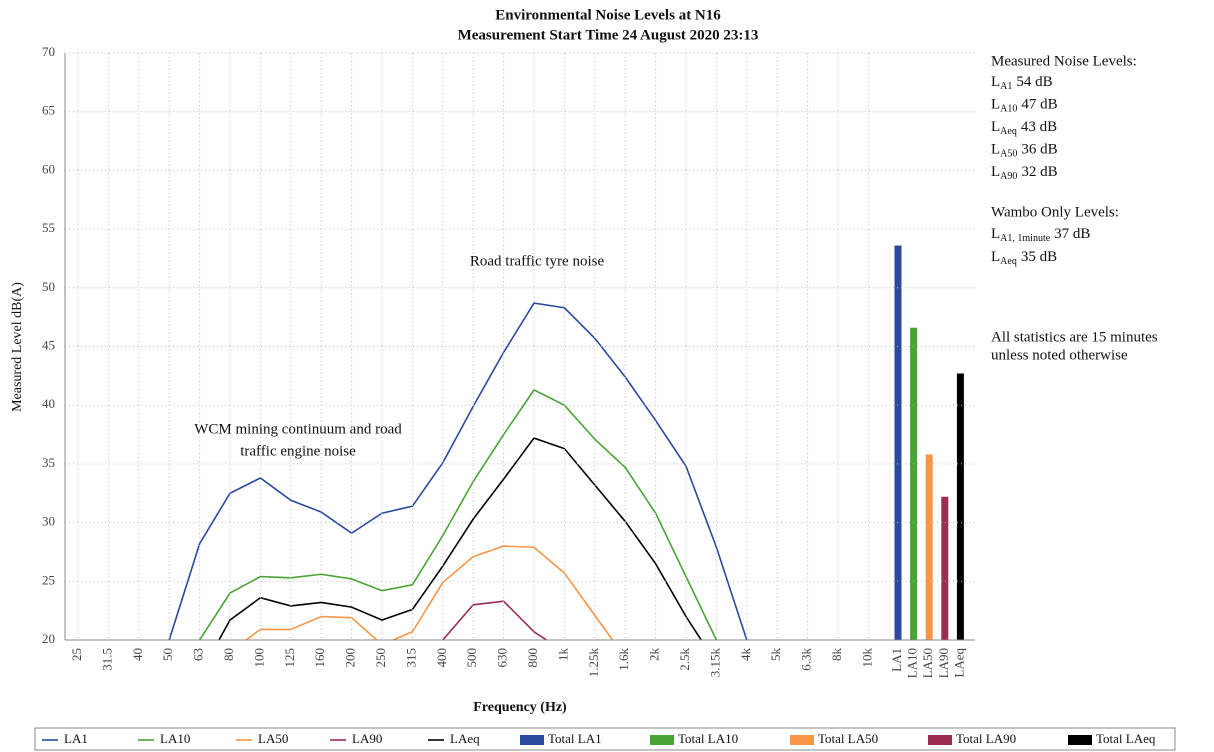 This screenshot has width=1214, height=752. What do you see at coordinates (48, 462) in the screenshot?
I see `y-tick-label: 35` at bounding box center [48, 462].